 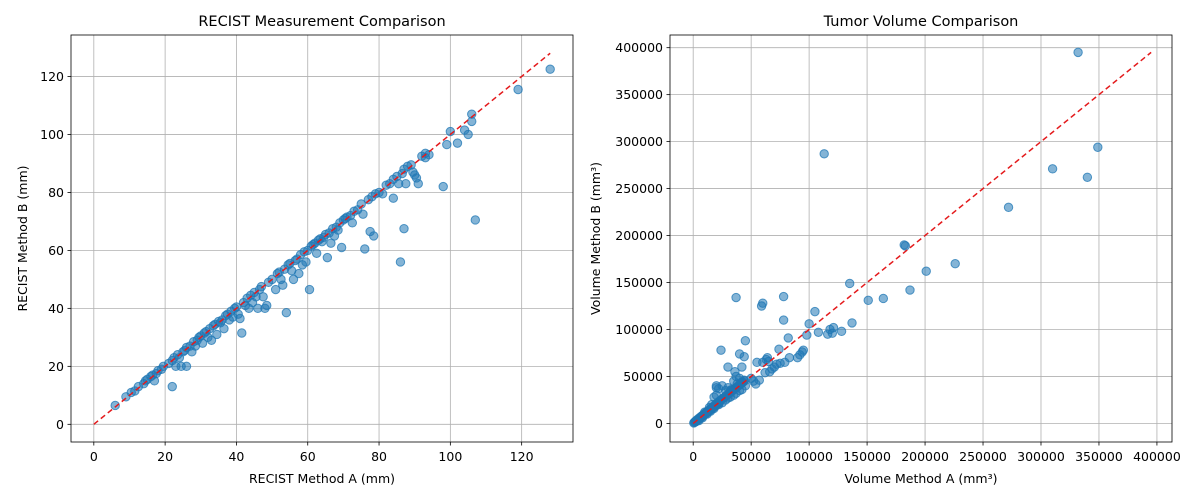 I want to click on y-tick-label: 0, so click(x=60, y=424).